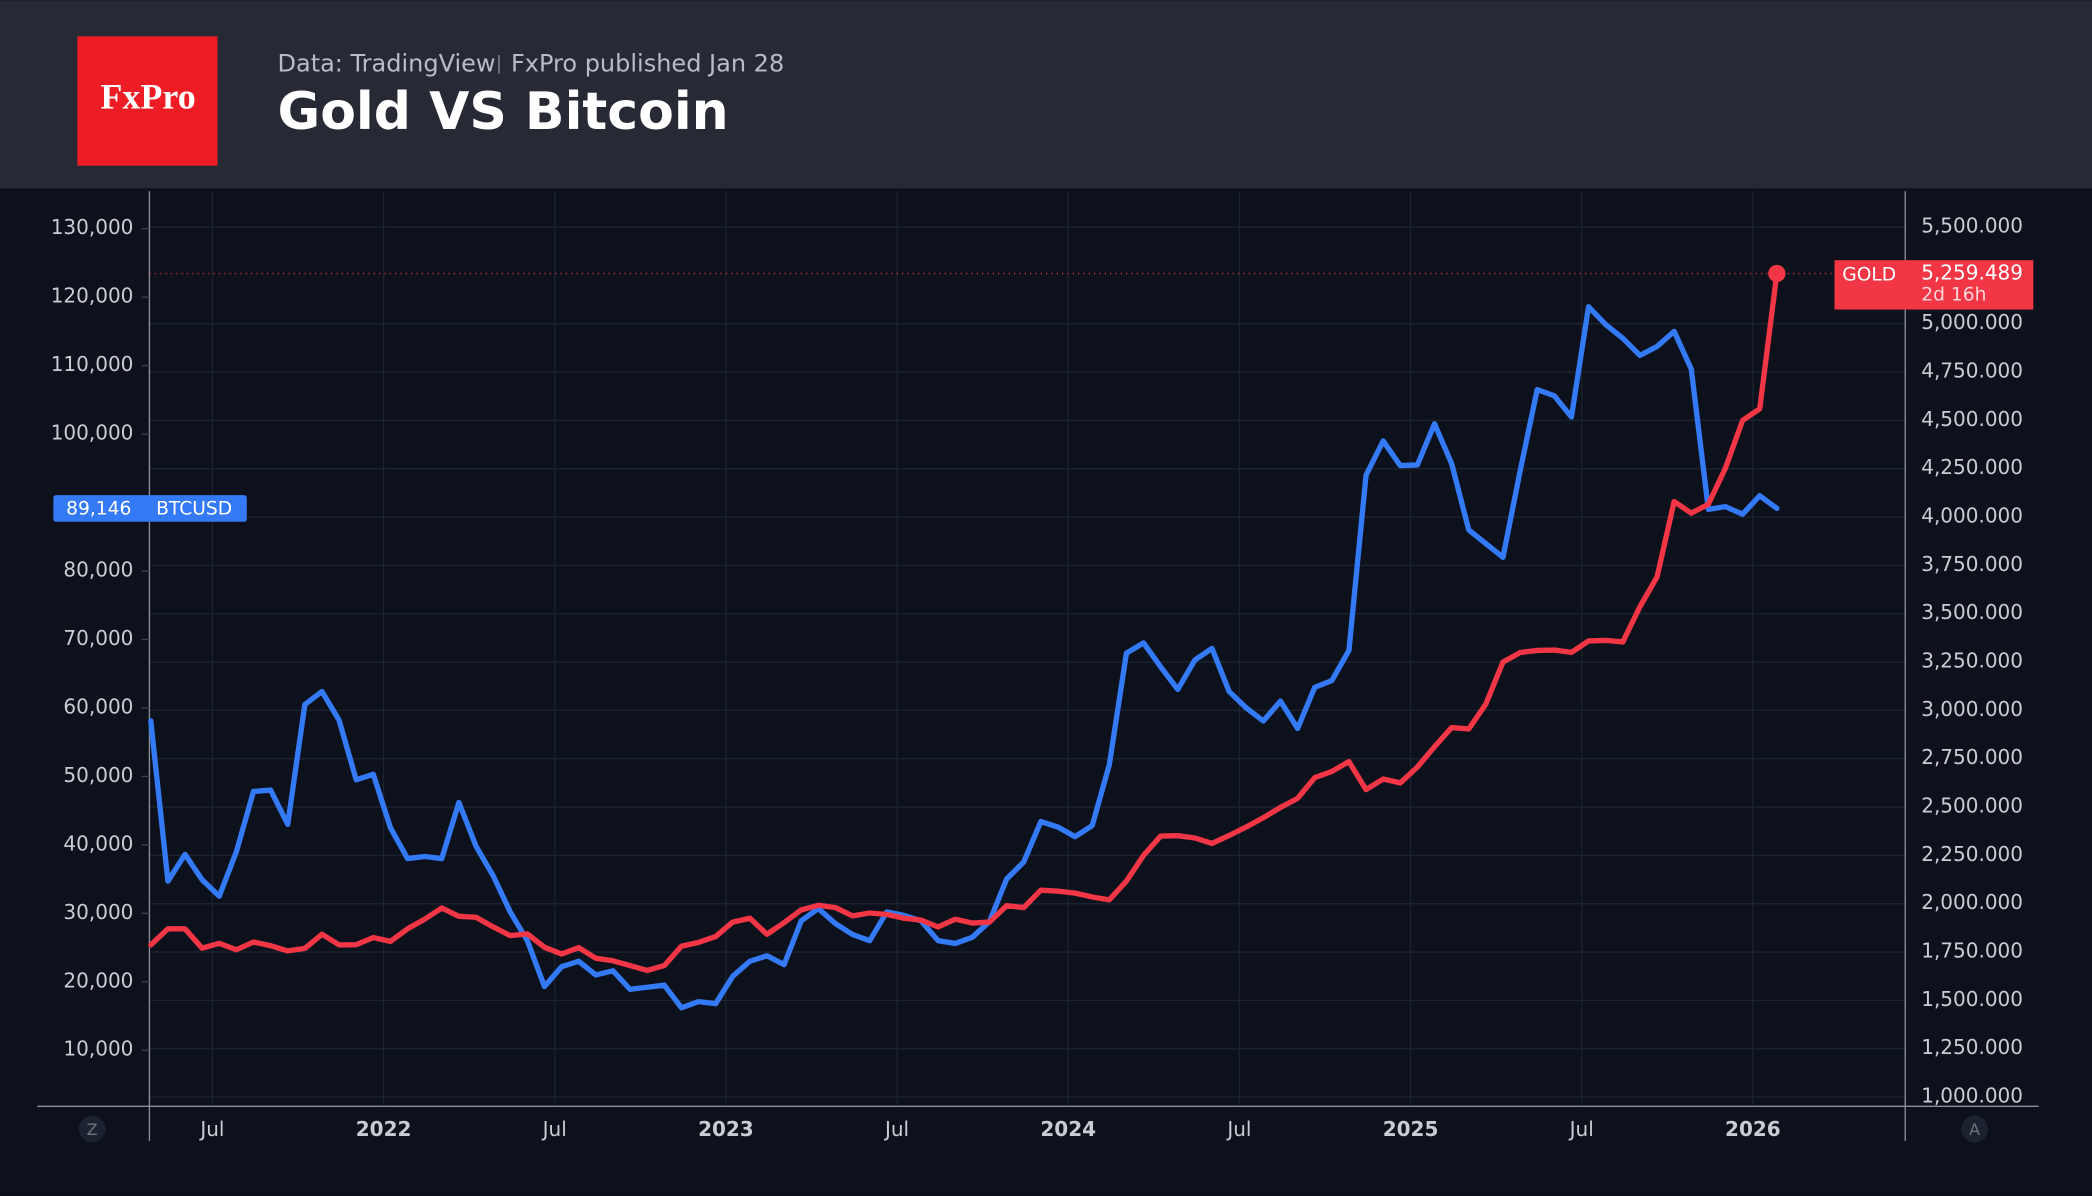 The height and width of the screenshot is (1196, 2092). I want to click on y2-tick-label: 4,000.000, so click(1972, 516).